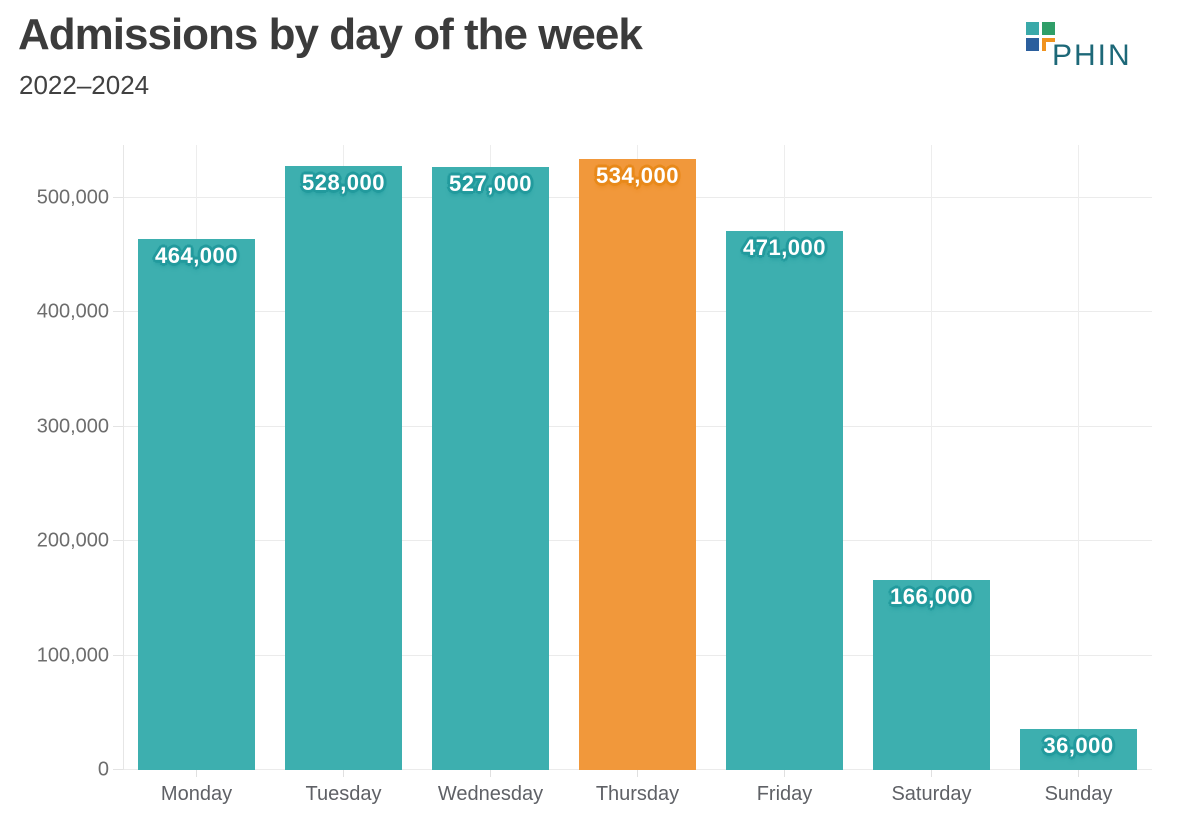 This screenshot has height=820, width=1183. I want to click on logo-corner-bracket-icon, so click(1048, 44).